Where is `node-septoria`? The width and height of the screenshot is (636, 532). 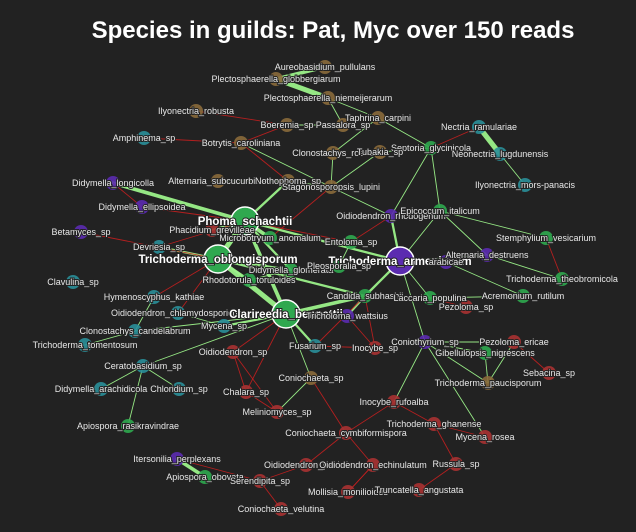
node-septoria is located at coordinates (431, 148).